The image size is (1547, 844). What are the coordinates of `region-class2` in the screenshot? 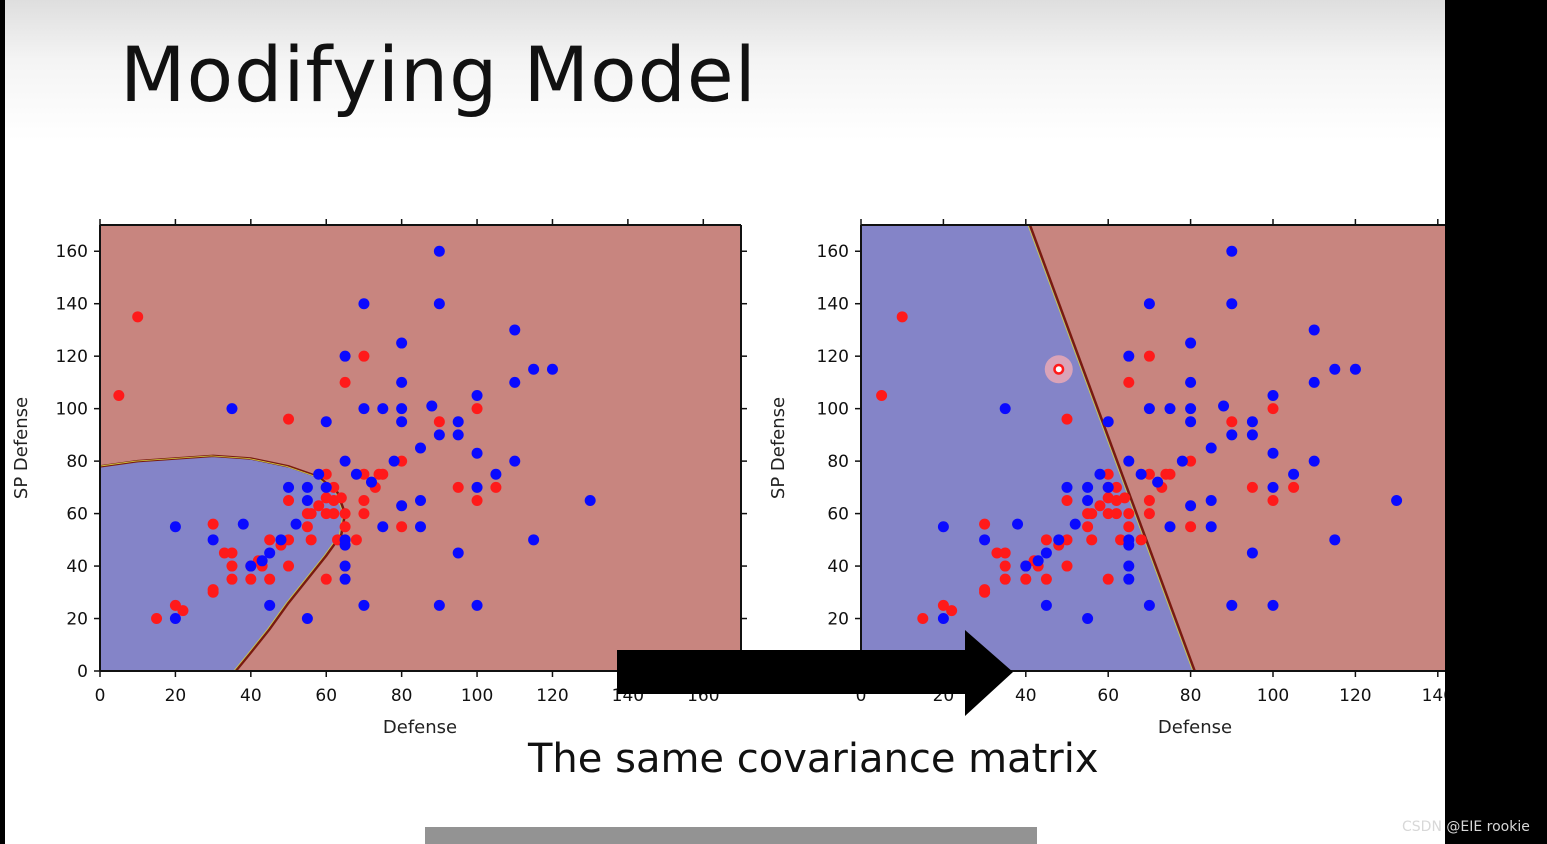 It's located at (1028, 448).